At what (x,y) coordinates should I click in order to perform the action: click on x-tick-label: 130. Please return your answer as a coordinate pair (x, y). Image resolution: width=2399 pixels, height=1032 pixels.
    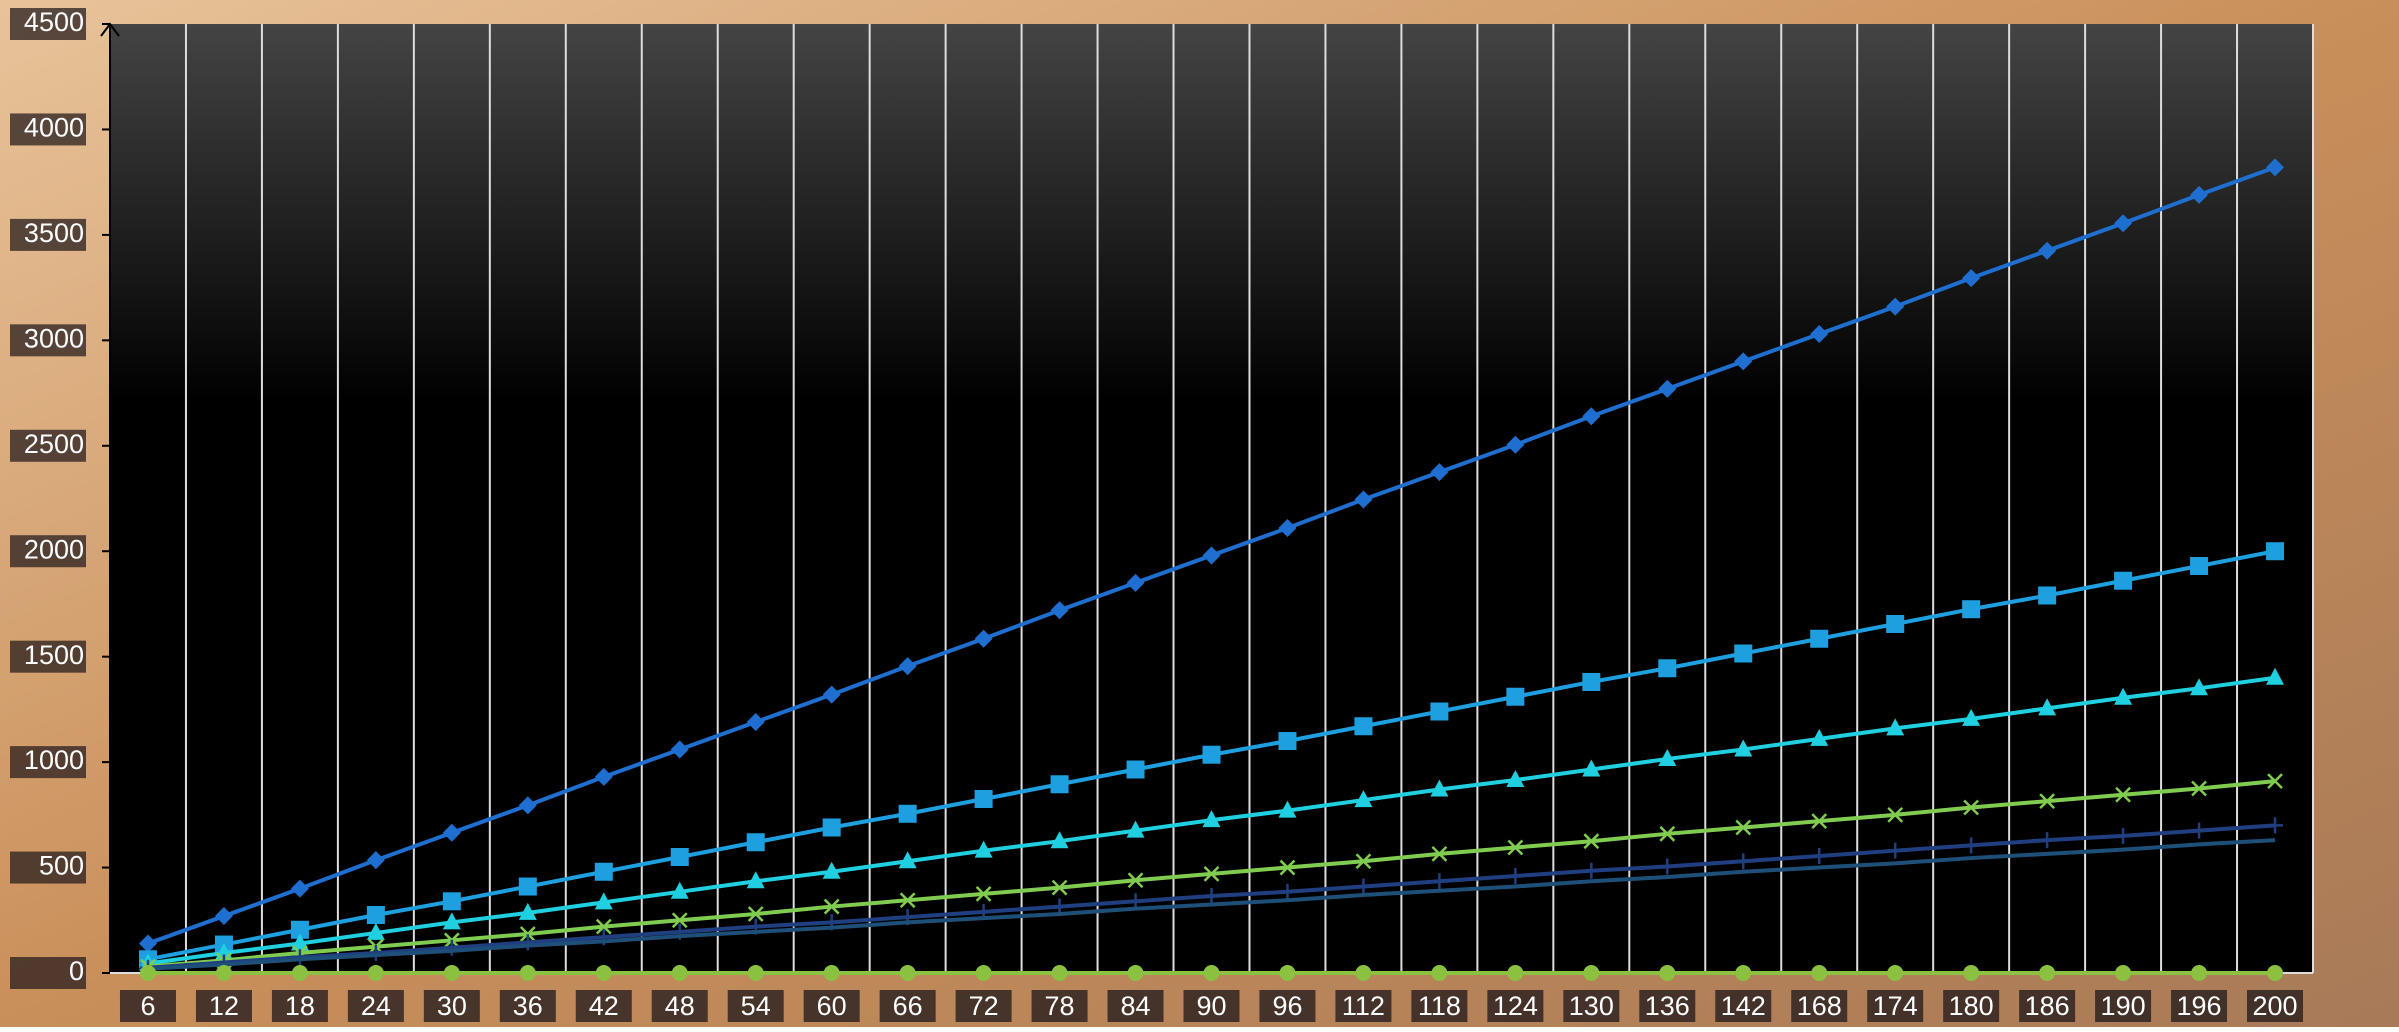
    Looking at the image, I should click on (1591, 1006).